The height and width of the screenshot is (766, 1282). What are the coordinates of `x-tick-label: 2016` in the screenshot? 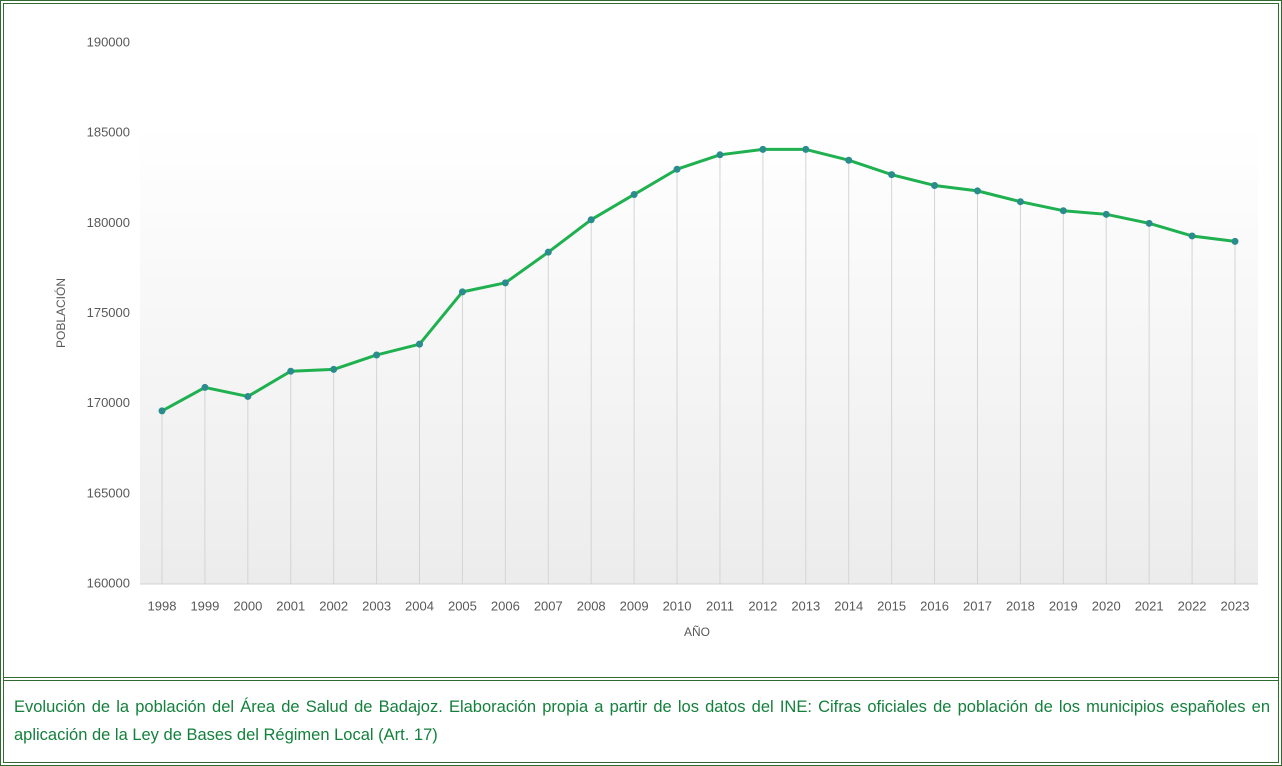 It's located at (934, 605).